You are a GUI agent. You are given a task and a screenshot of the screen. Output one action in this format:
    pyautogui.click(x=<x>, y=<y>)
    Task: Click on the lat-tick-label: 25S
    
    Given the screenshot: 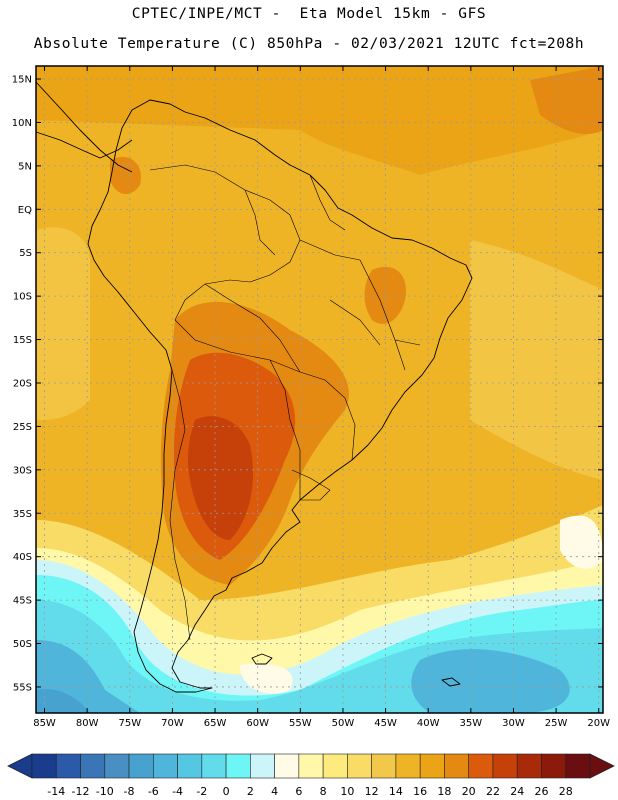 What is the action you would take?
    pyautogui.click(x=22, y=427)
    